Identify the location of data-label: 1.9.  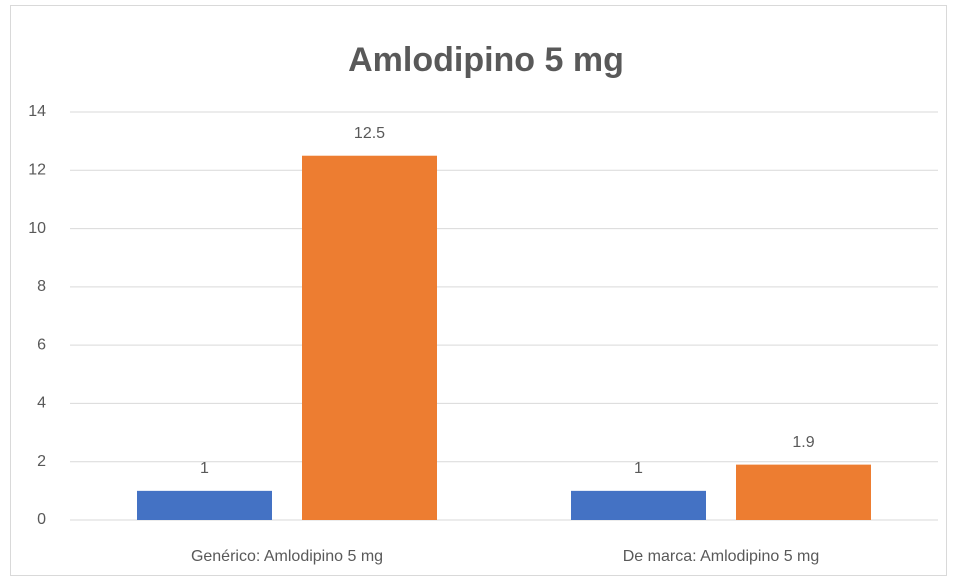
(803, 442).